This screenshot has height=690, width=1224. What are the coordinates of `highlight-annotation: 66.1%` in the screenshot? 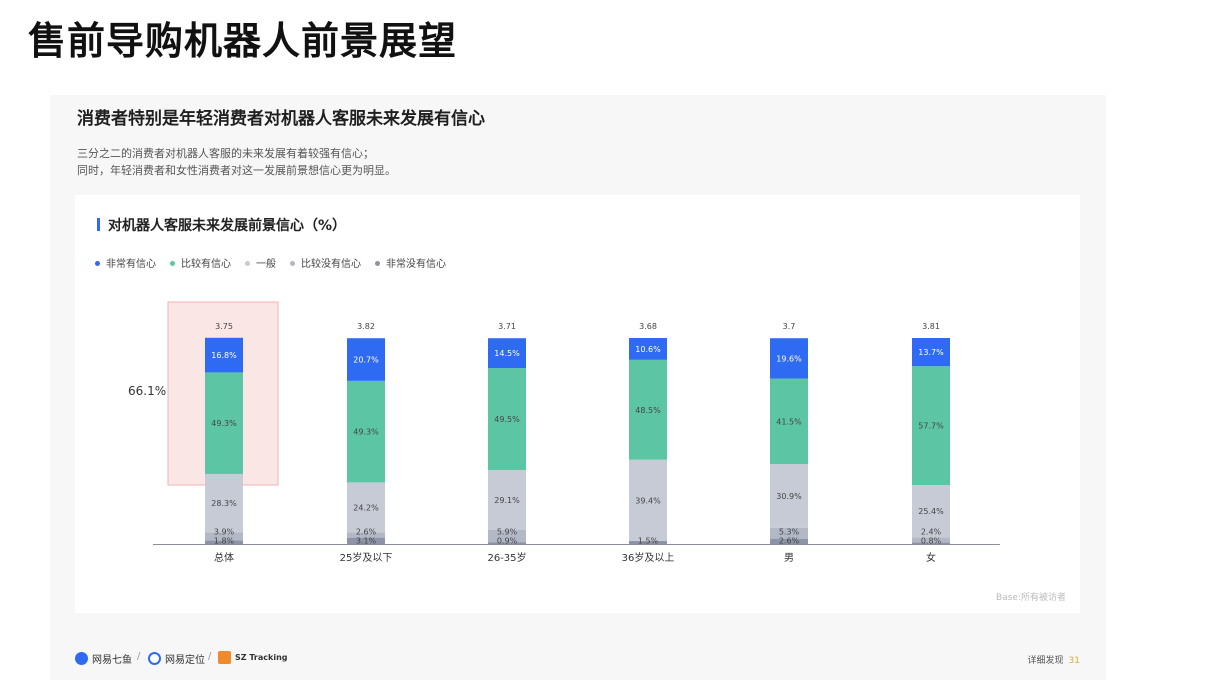 It's located at (147, 391).